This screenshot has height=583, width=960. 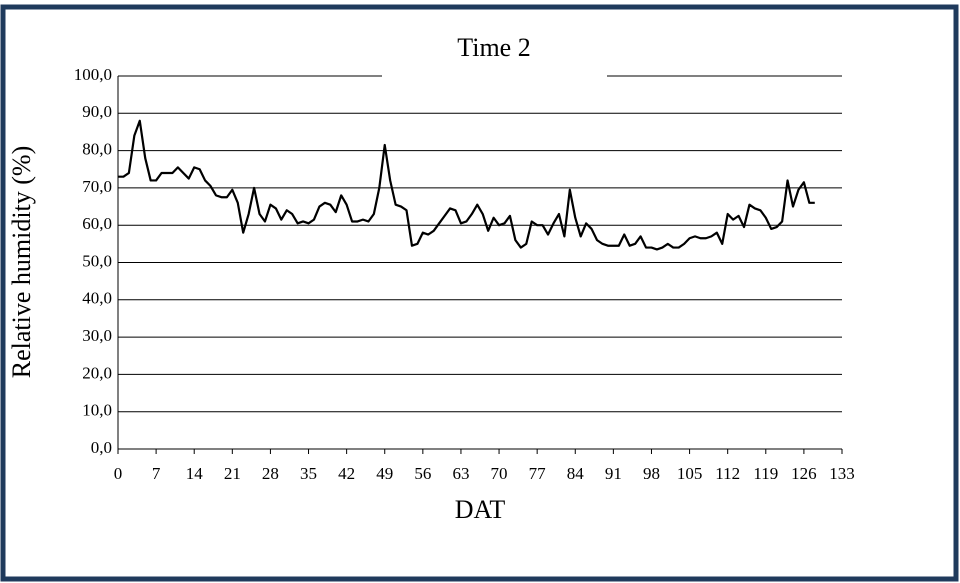 What do you see at coordinates (118, 473) in the screenshot?
I see `x-tick-label: 0` at bounding box center [118, 473].